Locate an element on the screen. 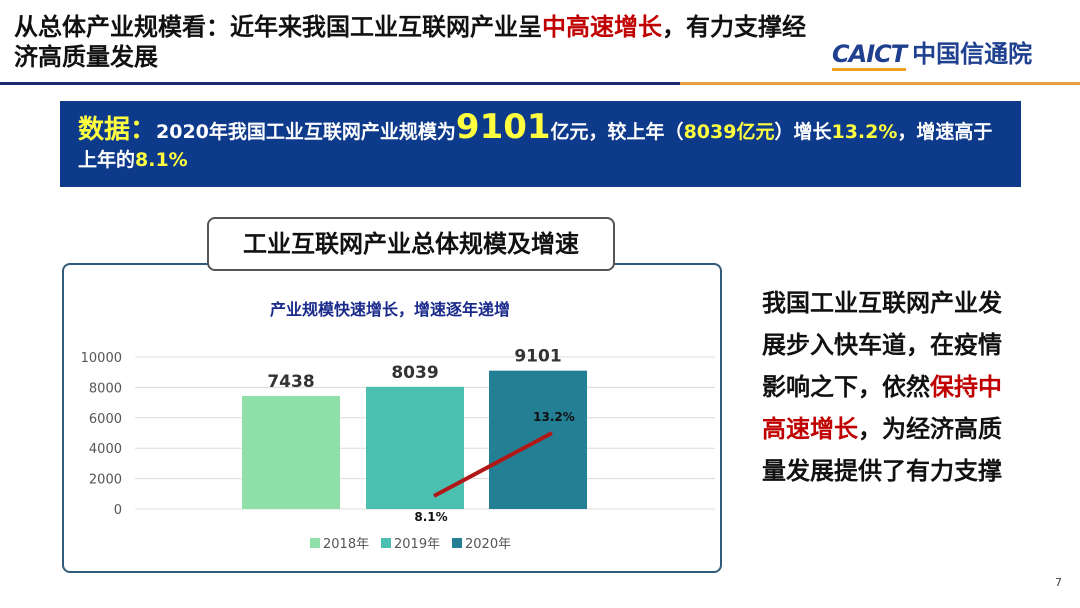  bar-2018年 is located at coordinates (291, 452).